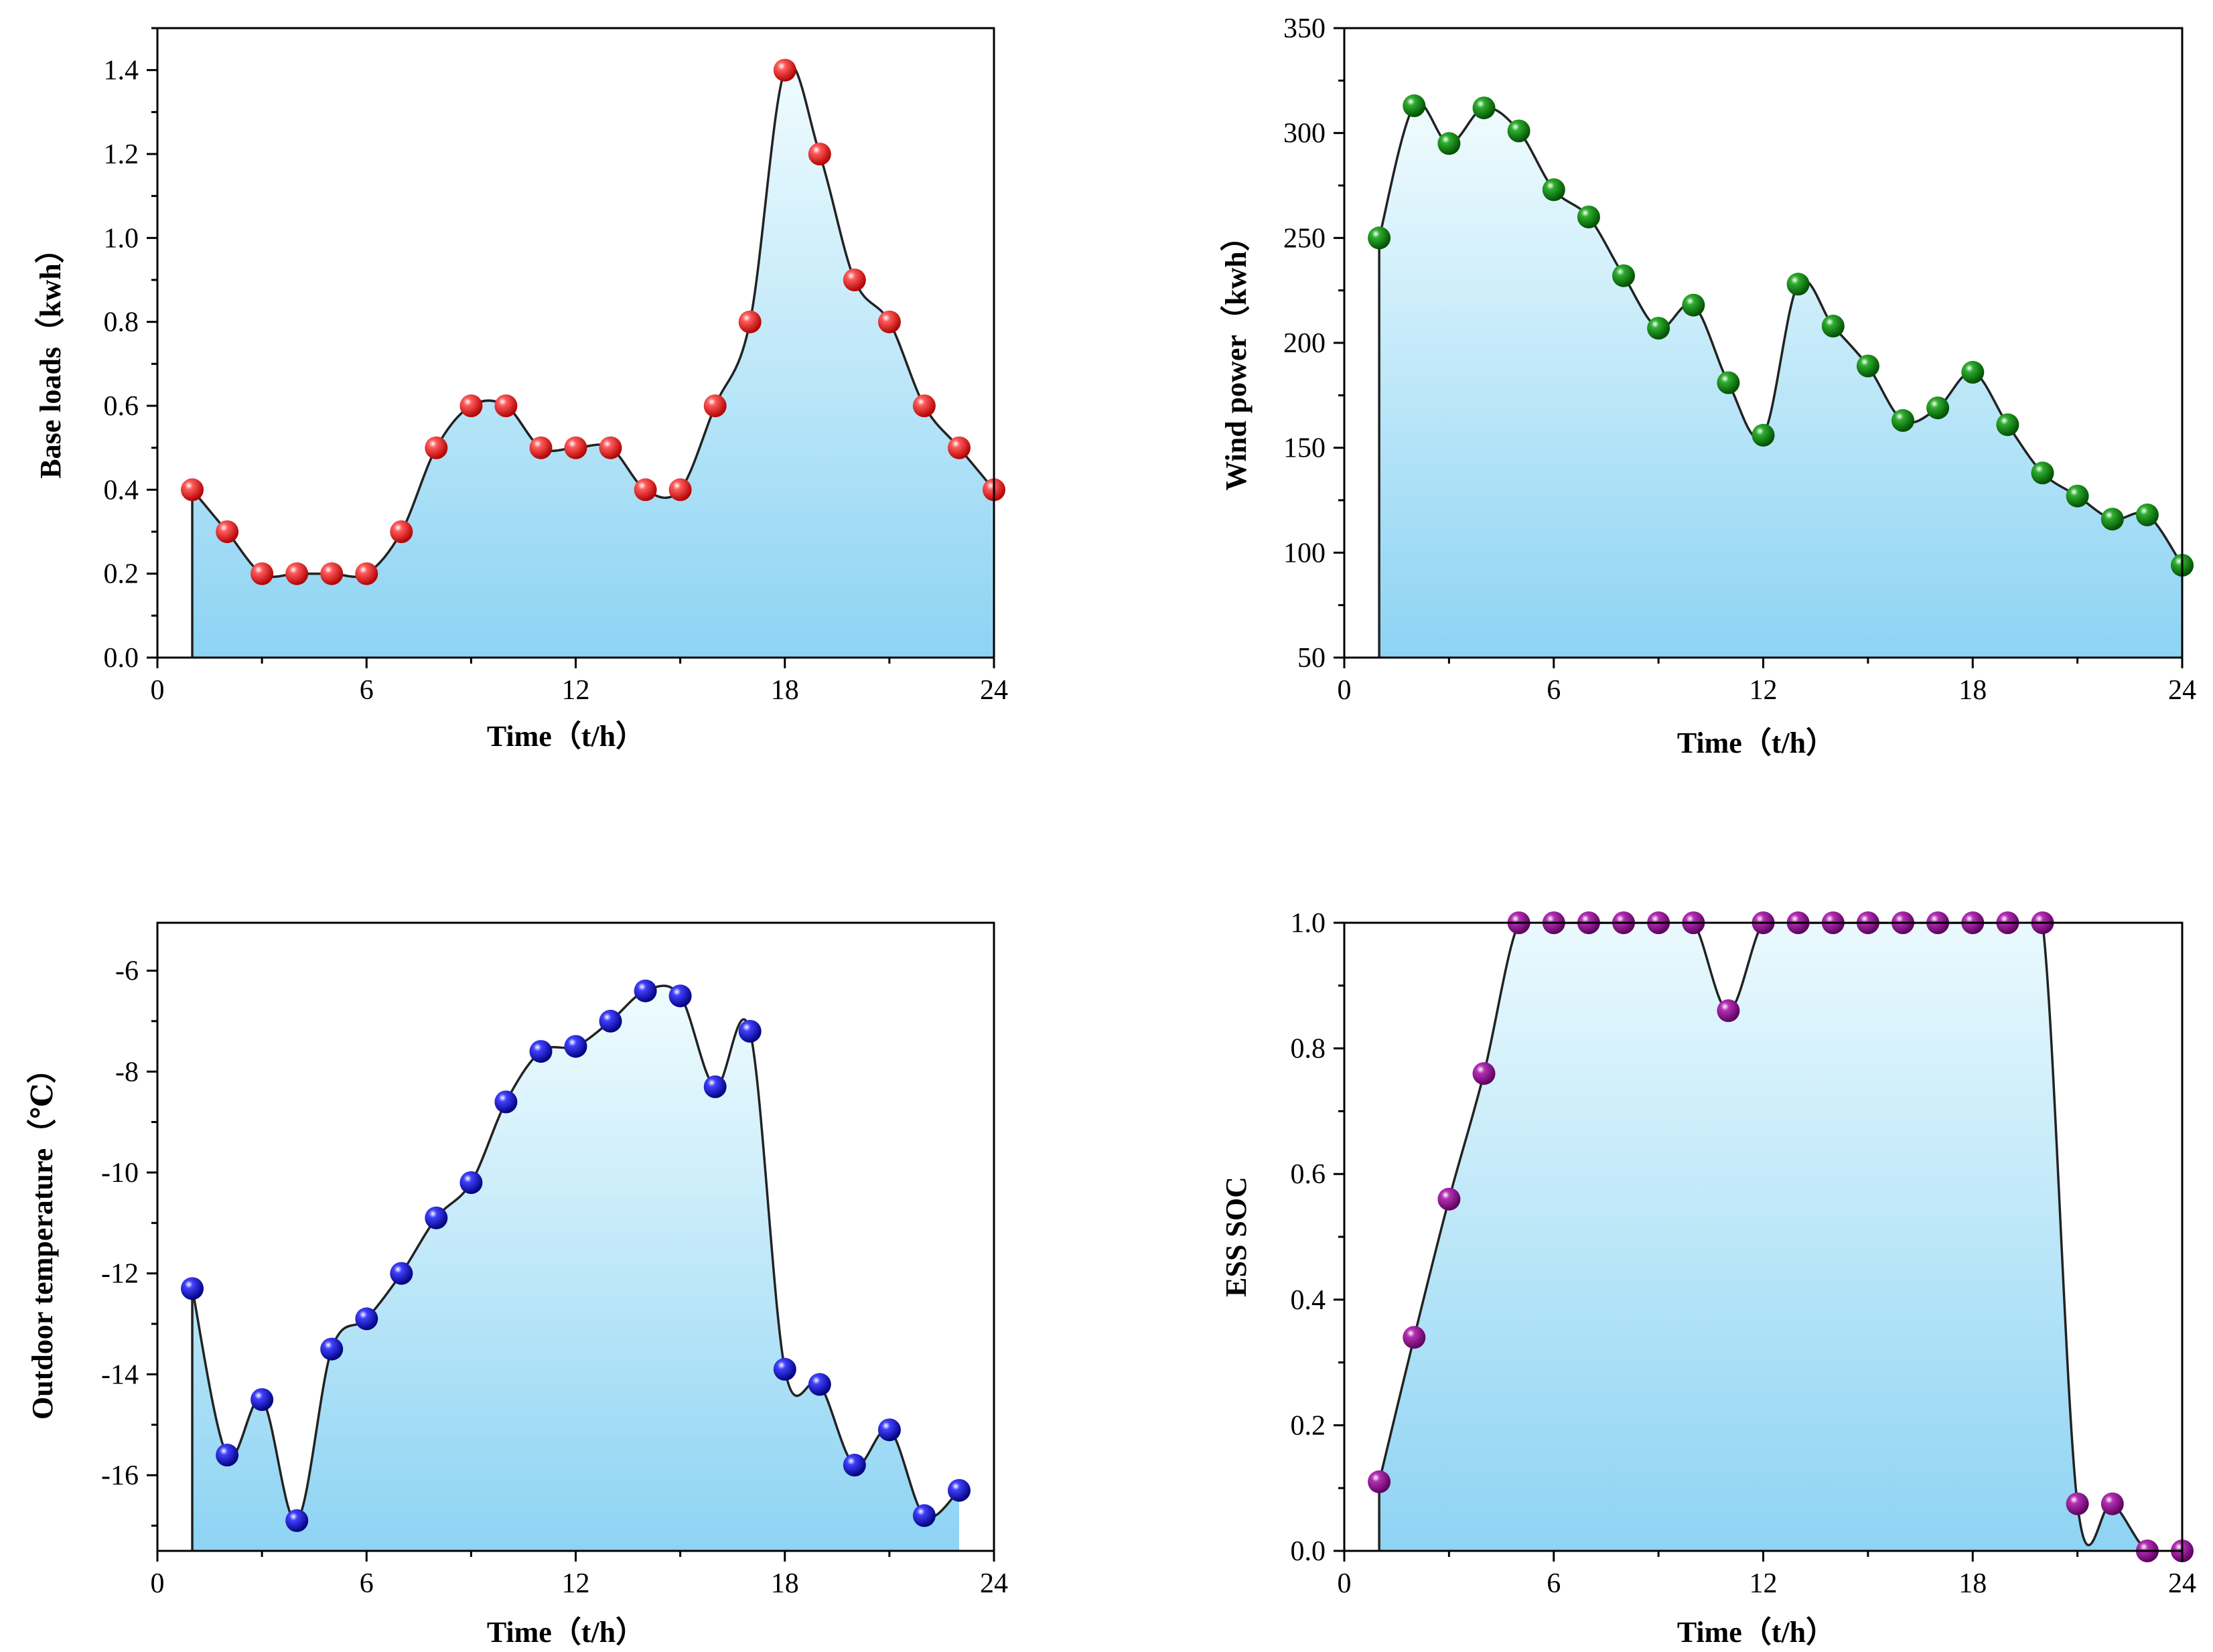 This screenshot has width=2213, height=1652. Describe the element at coordinates (1305, 448) in the screenshot. I see `y-tick-label: 150` at that location.